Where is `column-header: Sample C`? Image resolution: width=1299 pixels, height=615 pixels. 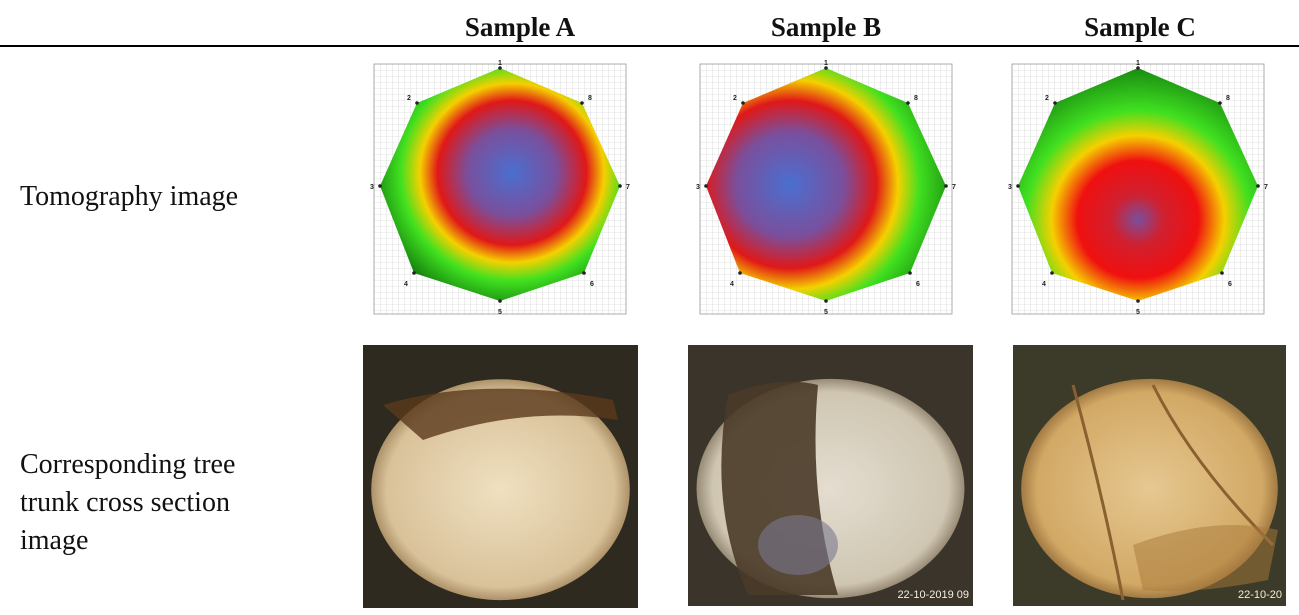 column-header: Sample C is located at coordinates (1140, 27).